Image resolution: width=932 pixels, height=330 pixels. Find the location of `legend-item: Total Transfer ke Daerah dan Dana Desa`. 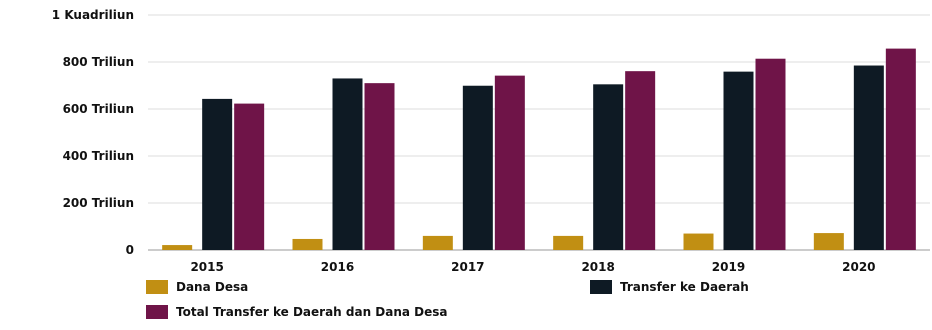

legend-item: Total Transfer ke Daerah dan Dana Desa is located at coordinates (297, 312).